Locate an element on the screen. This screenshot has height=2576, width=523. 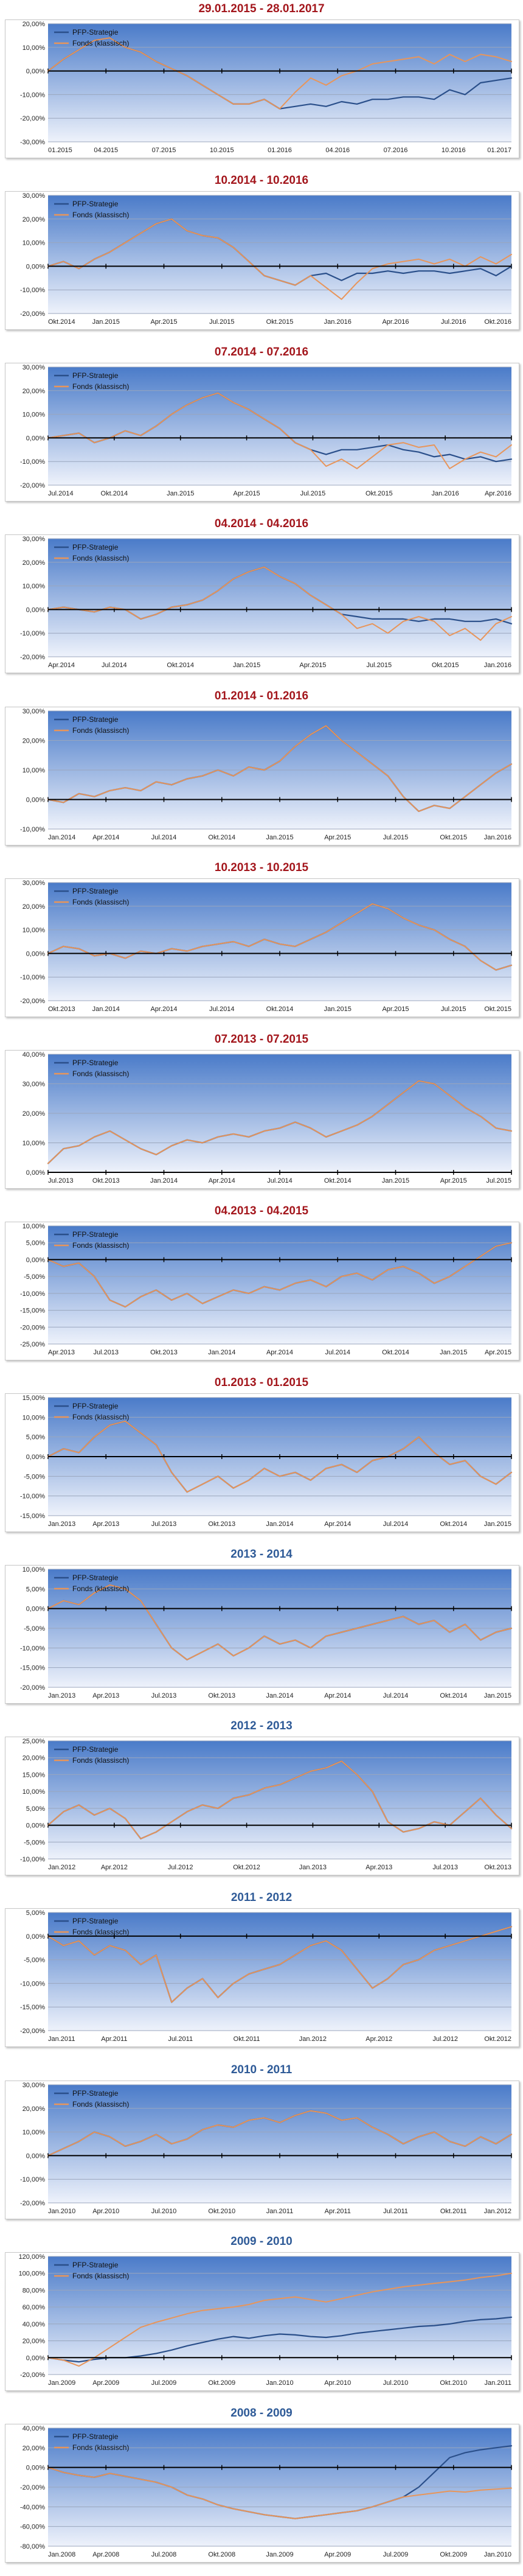
x-tick-label: Apr.2009 is located at coordinates (106, 2383).